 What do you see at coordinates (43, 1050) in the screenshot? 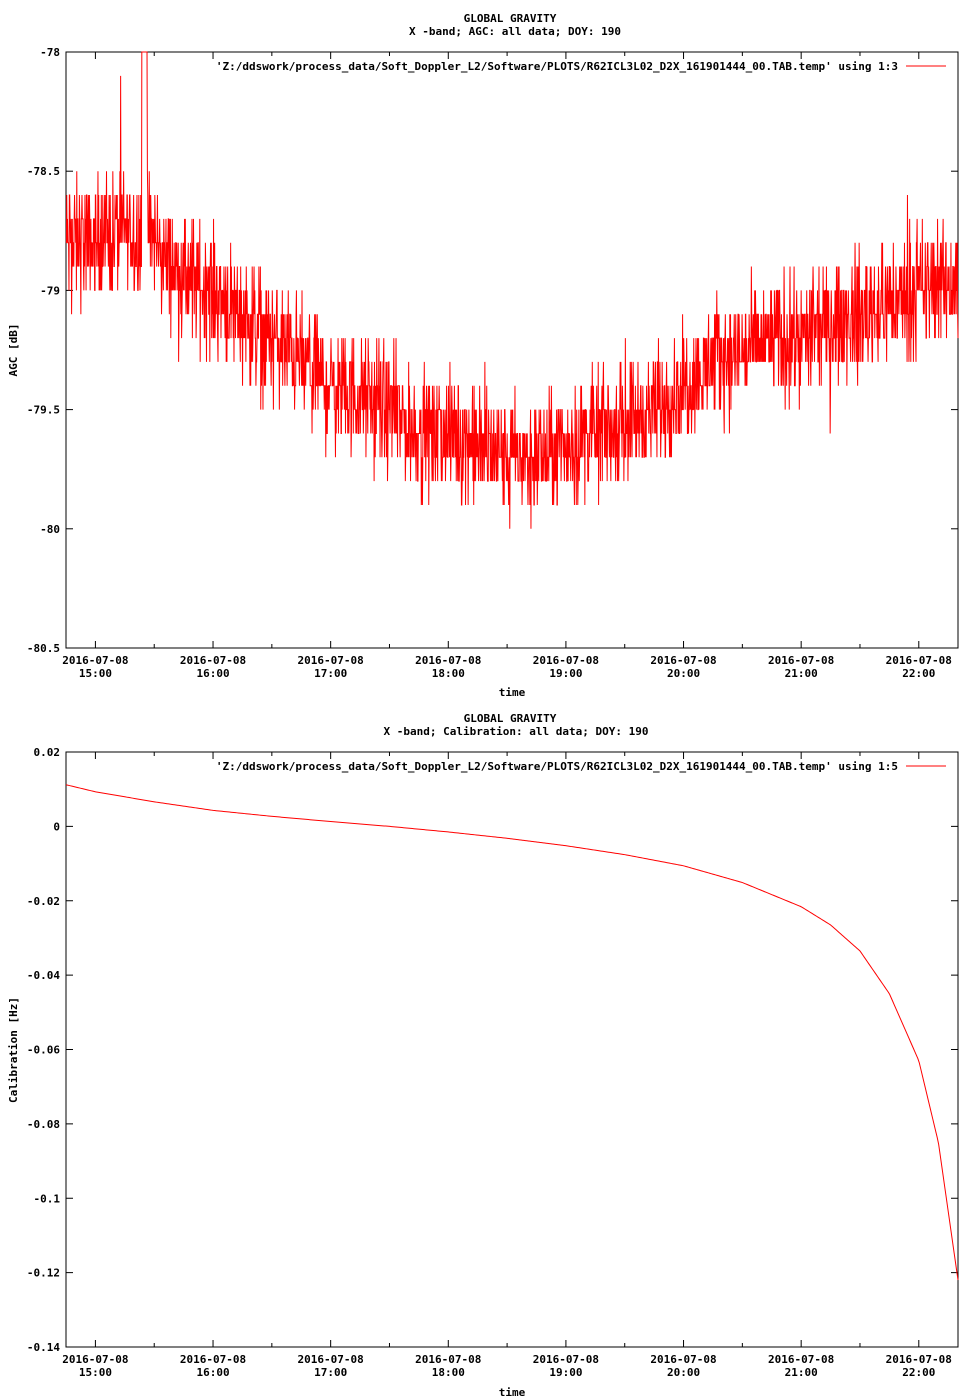
I see `y-tick-label: -0.06` at bounding box center [43, 1050].